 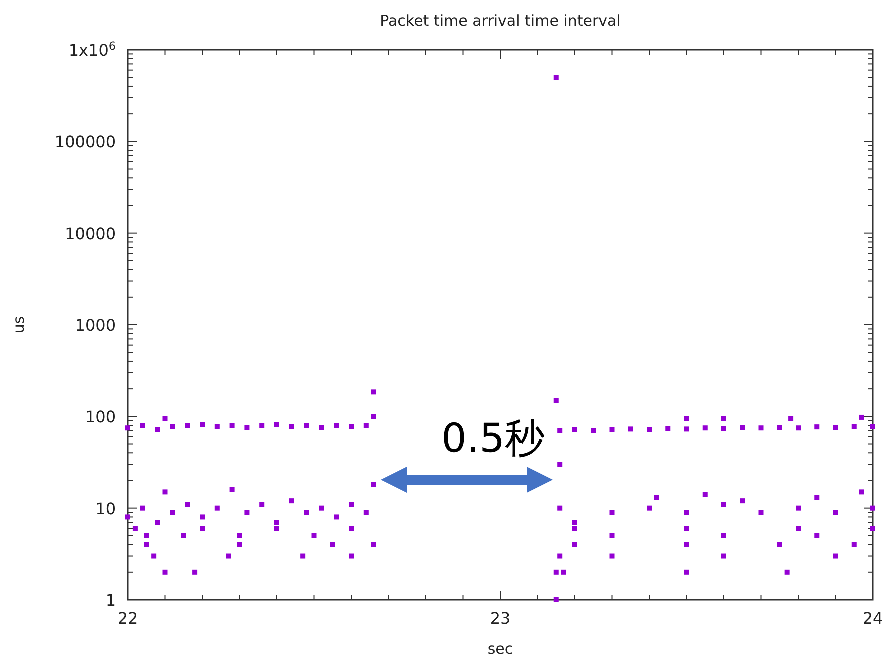 I want to click on chart-title: Packet time arrival time interval, so click(x=500, y=21).